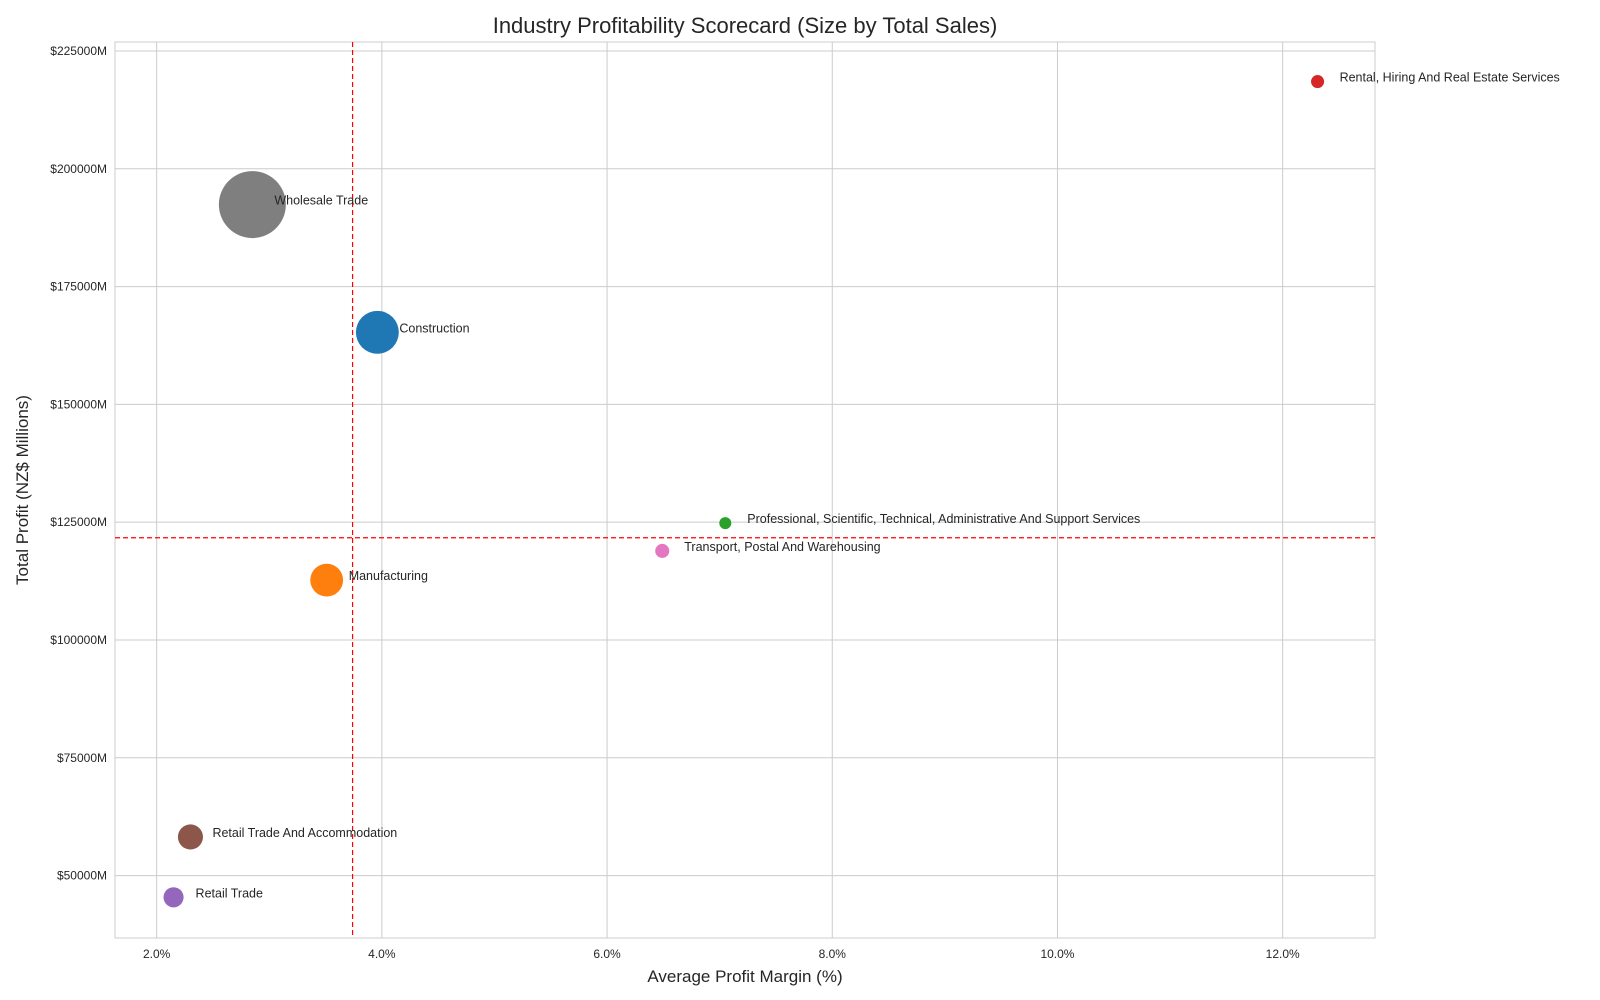  I want to click on x-axis-label: Average Profit Margin (%), so click(744, 976).